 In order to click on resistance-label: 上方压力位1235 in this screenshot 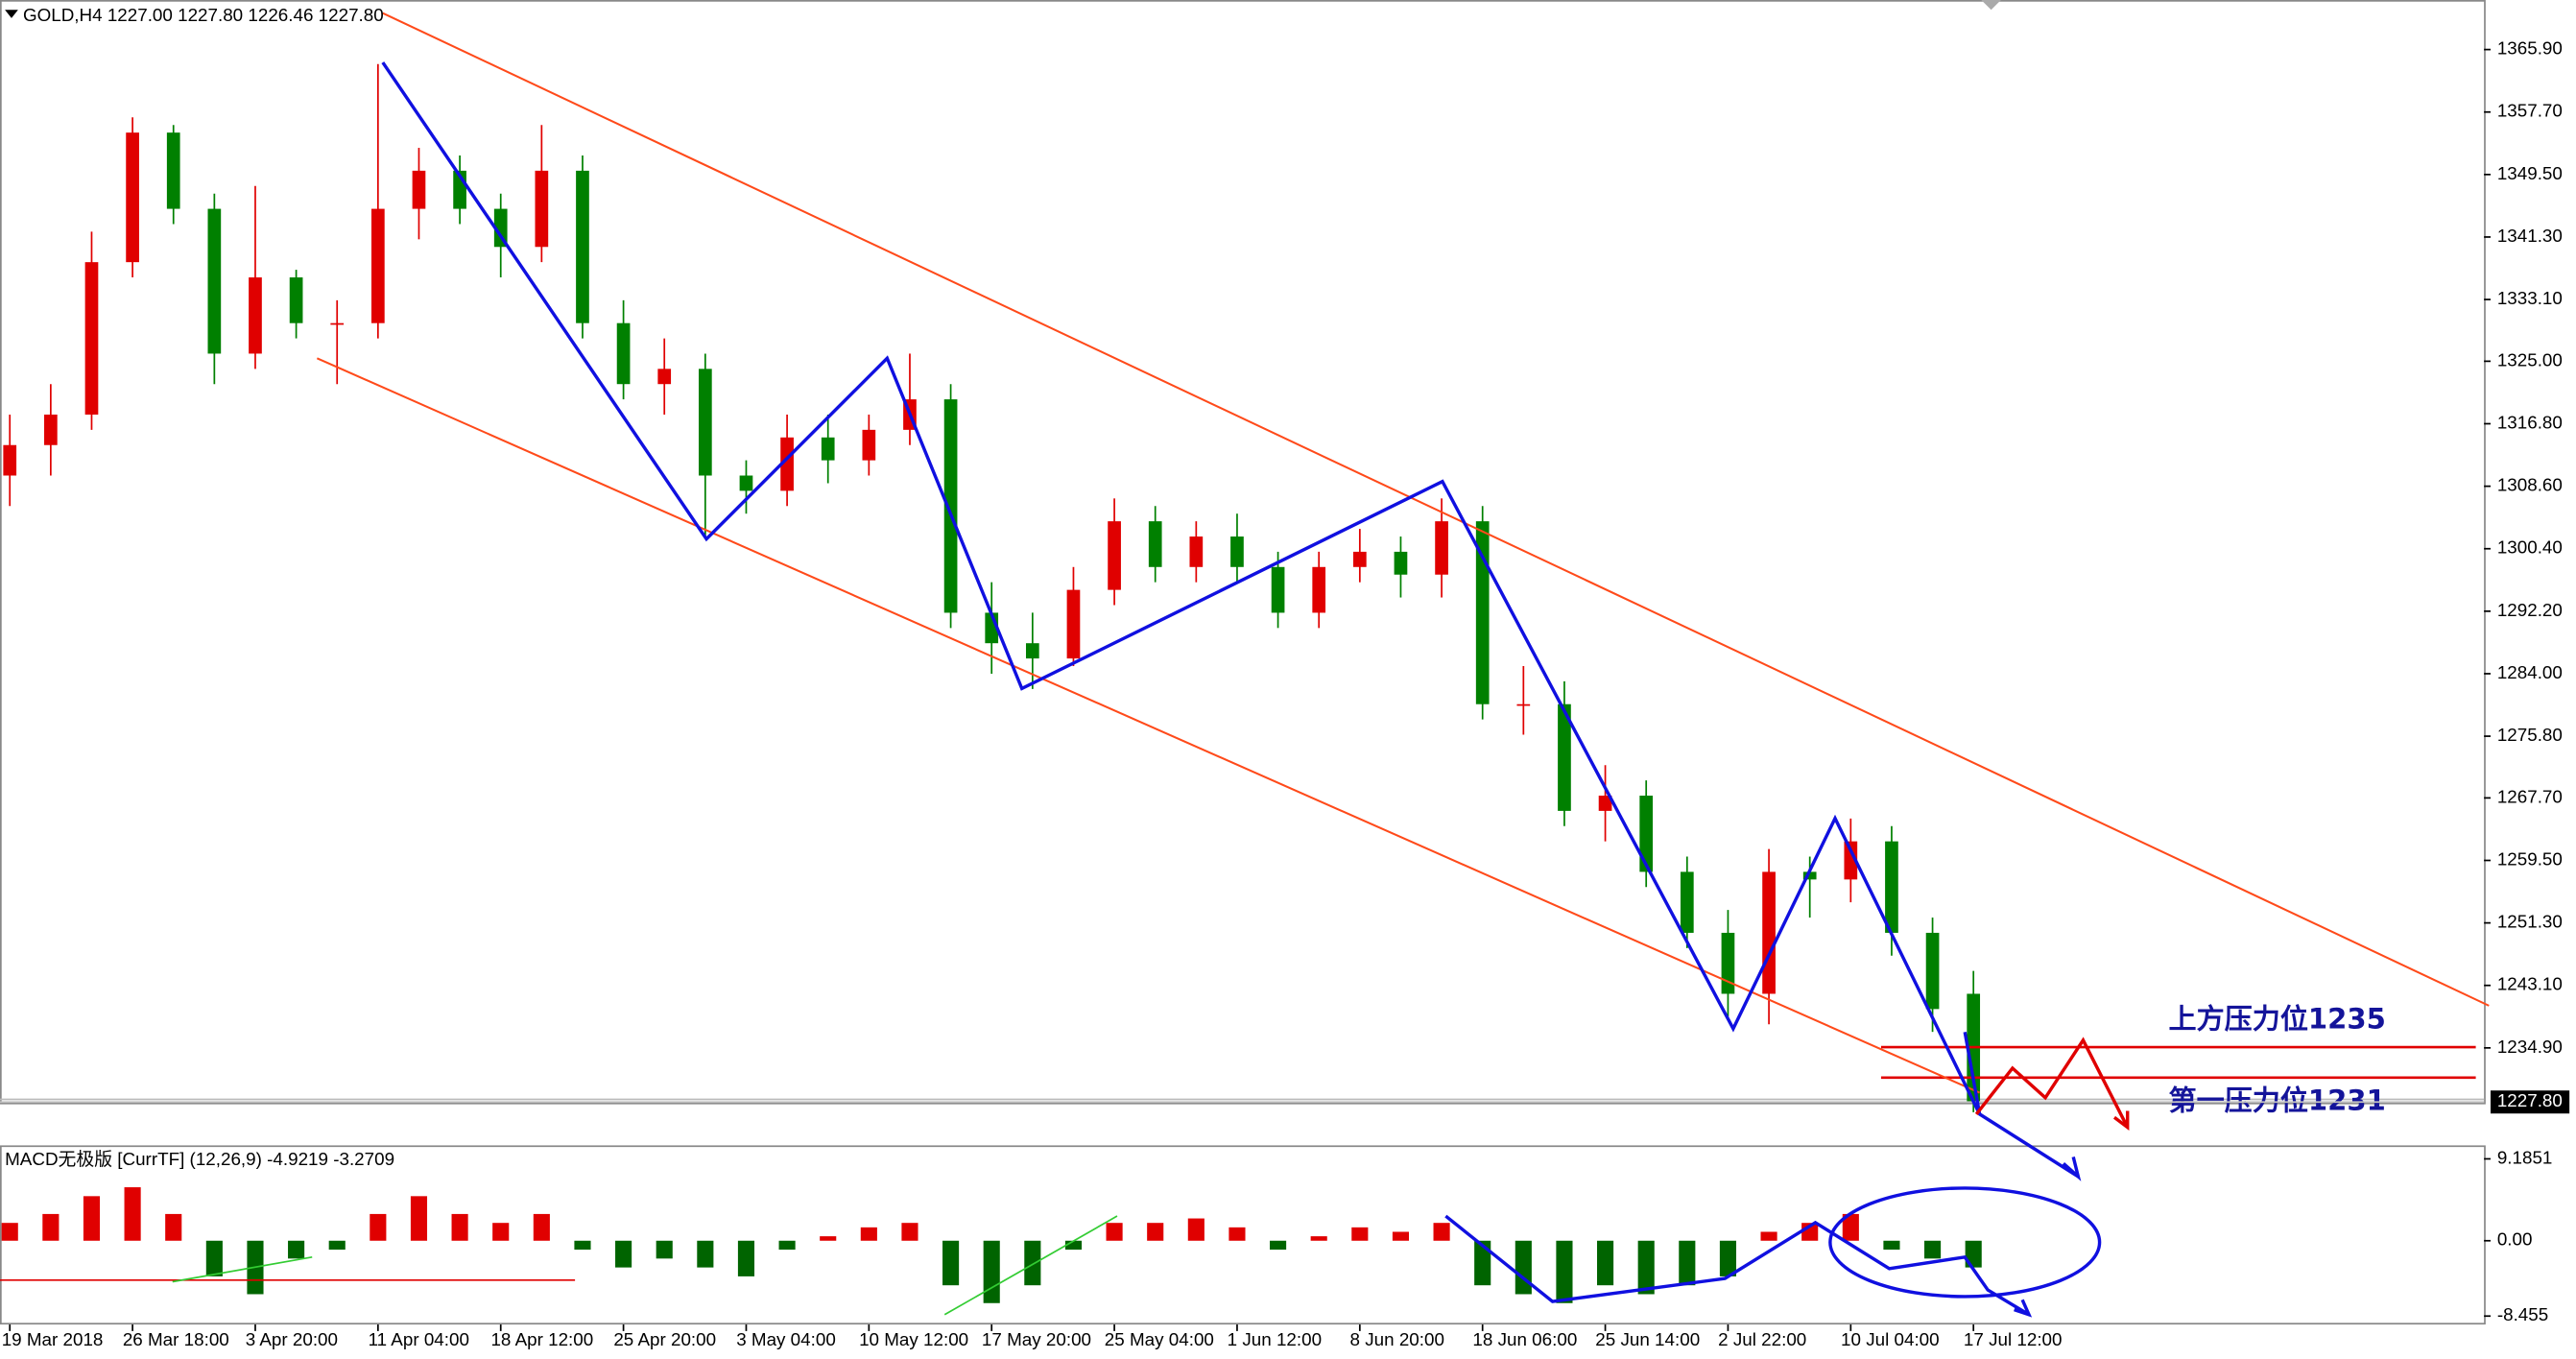, I will do `click(2276, 1019)`.